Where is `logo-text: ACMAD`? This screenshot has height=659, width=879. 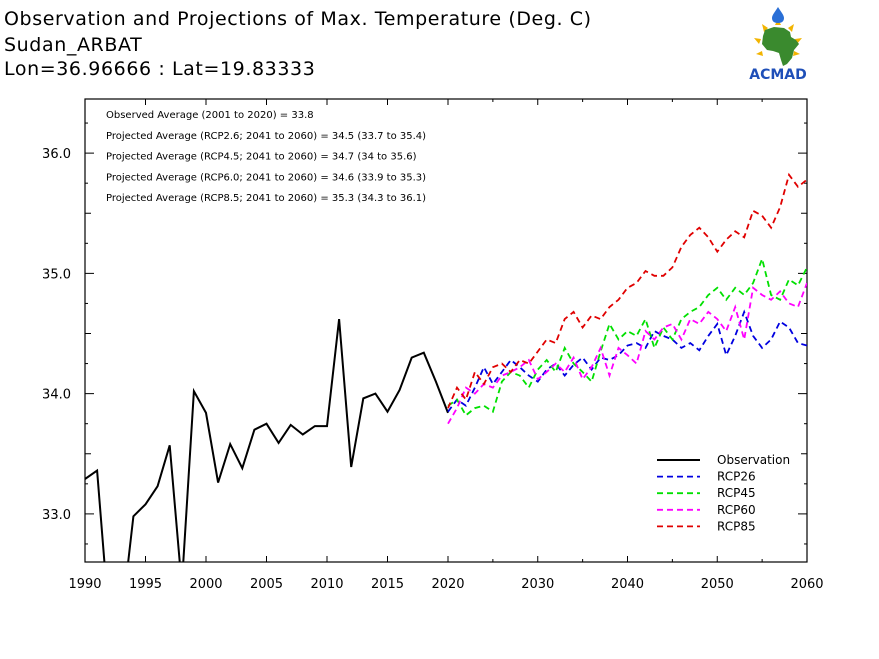
logo-text: ACMAD is located at coordinates (778, 75).